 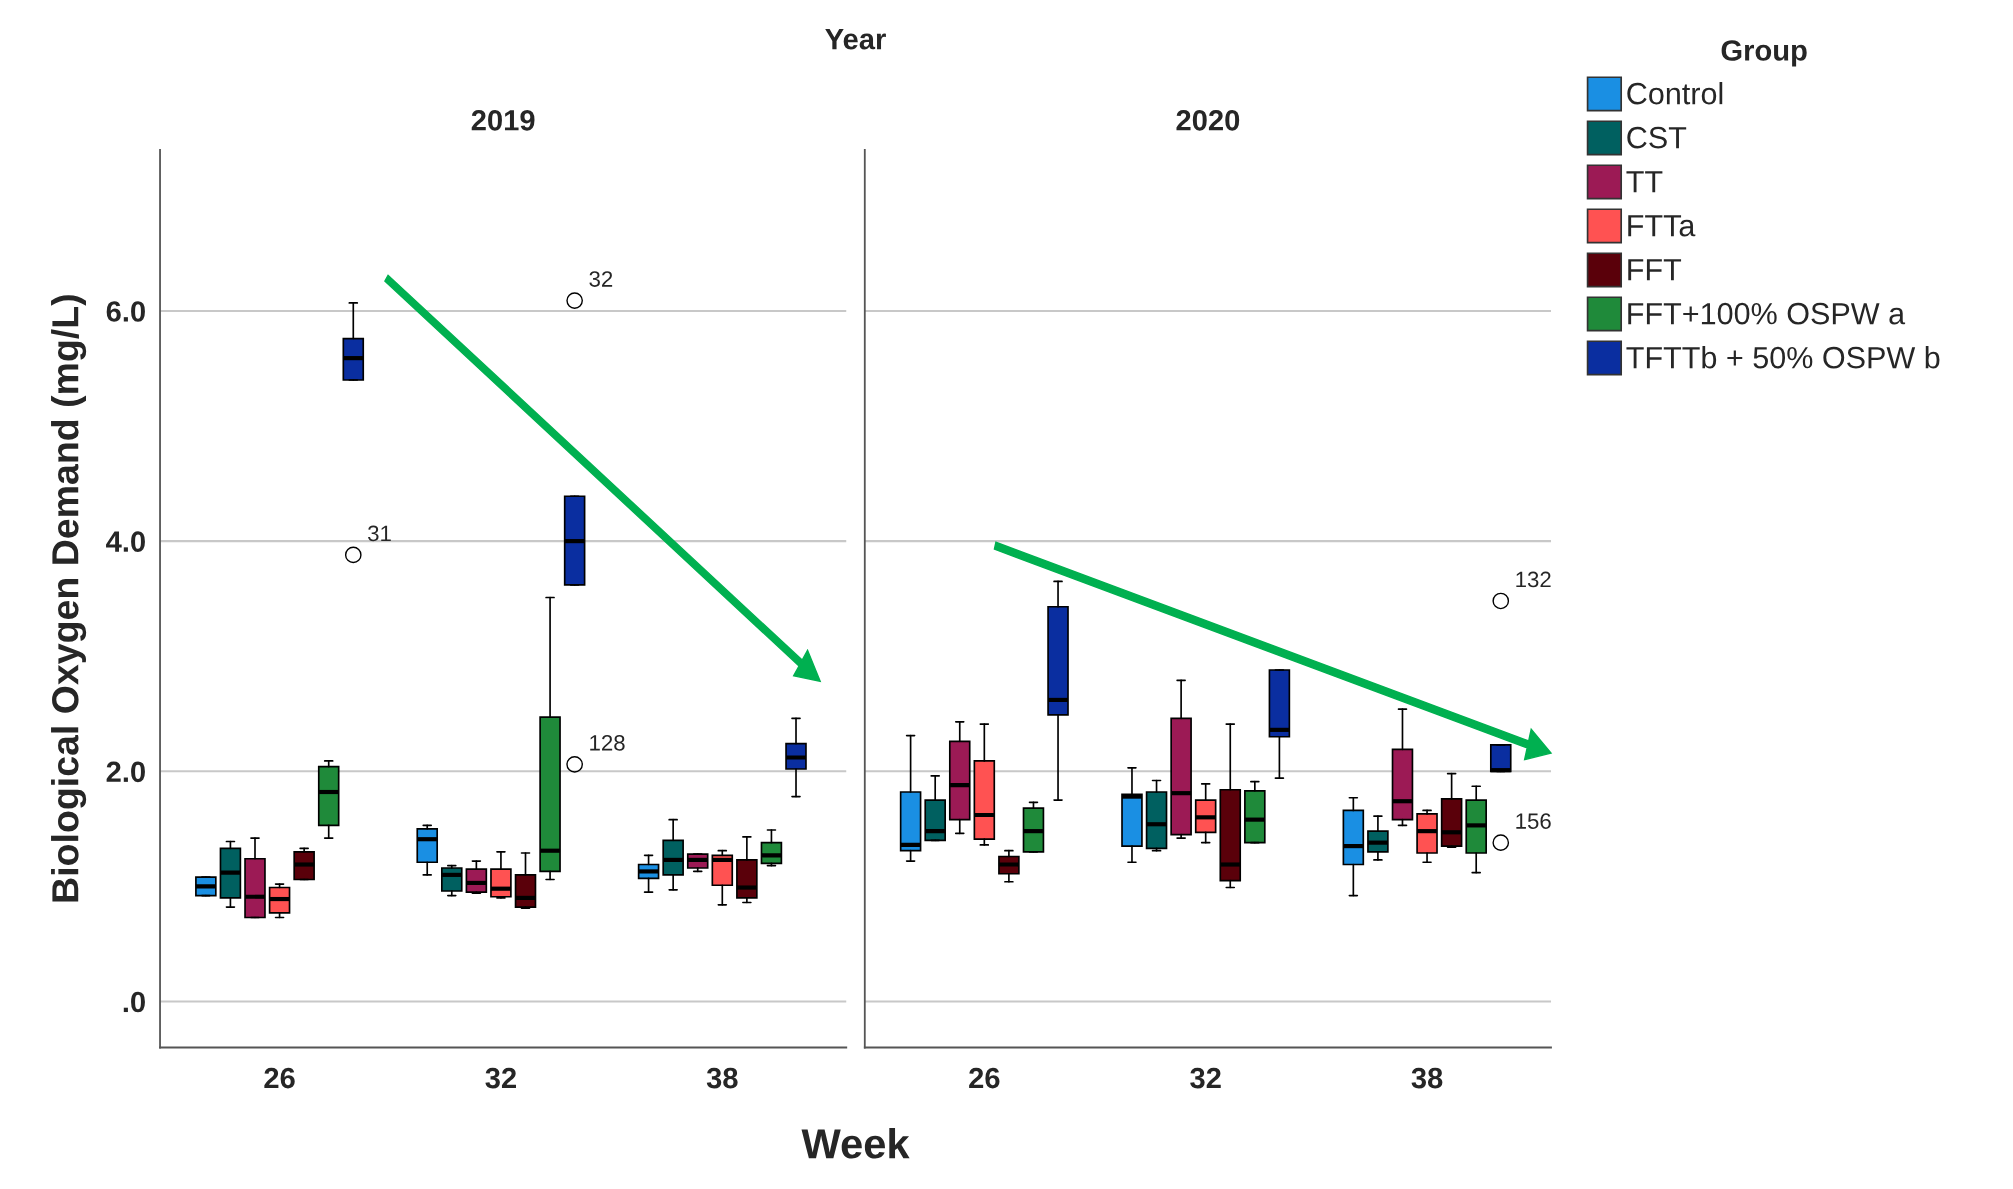 I want to click on annotation: 156, so click(x=1533, y=821).